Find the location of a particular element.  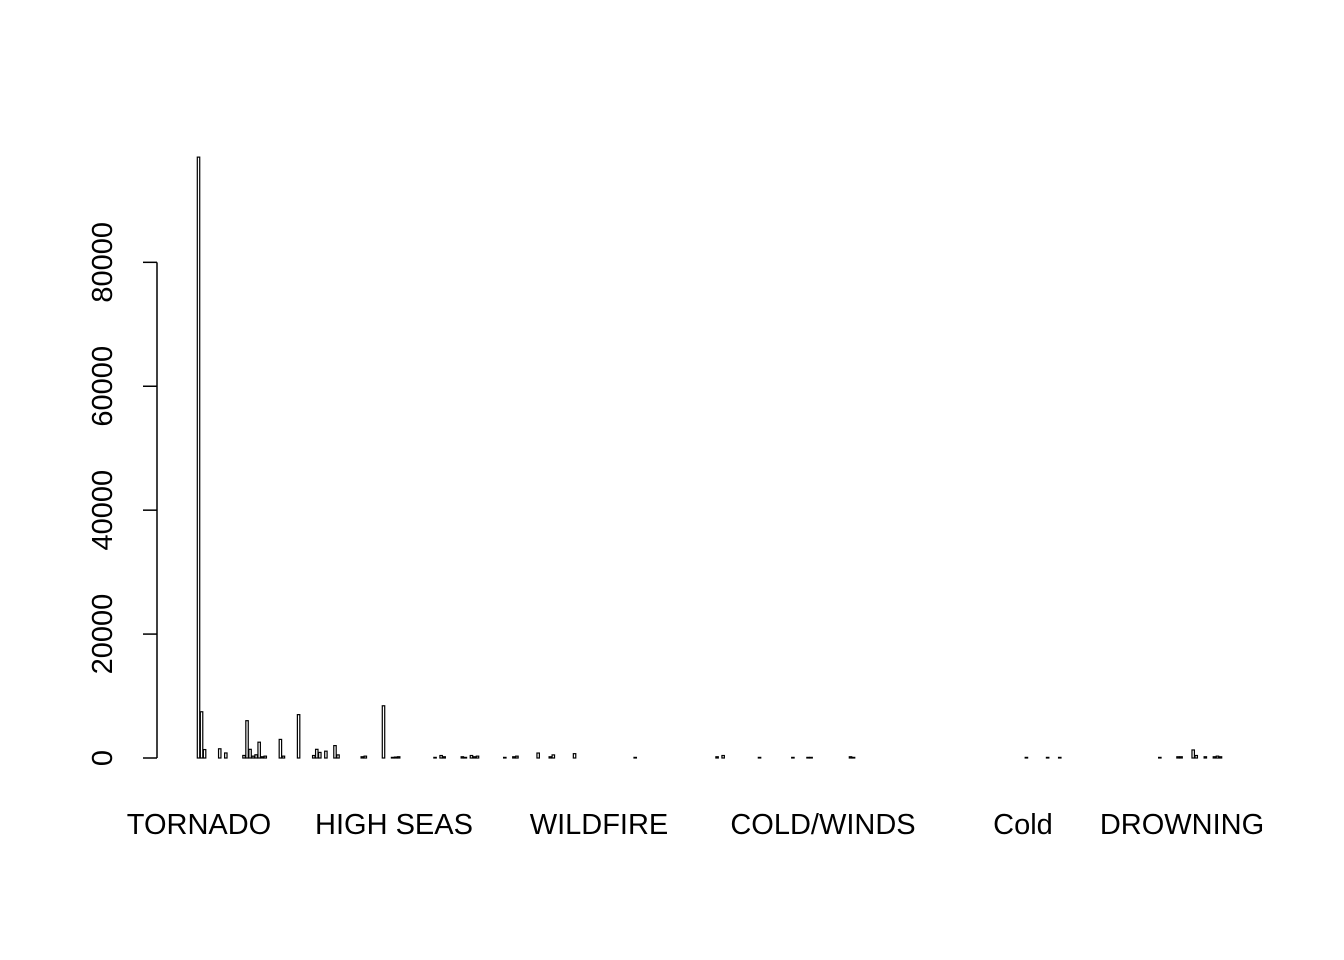

y-tick-label: 40000 is located at coordinates (103, 510).